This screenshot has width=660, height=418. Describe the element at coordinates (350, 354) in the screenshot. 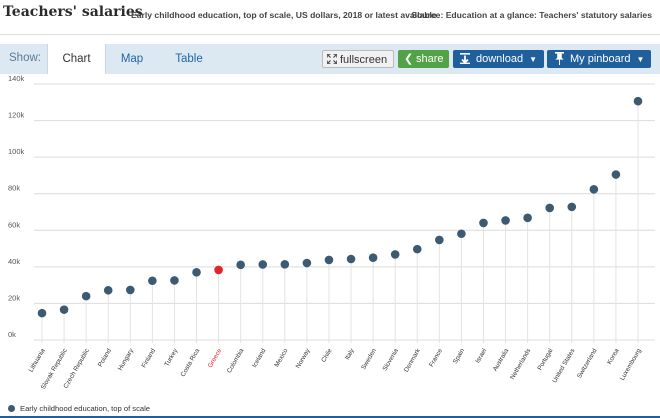

I see `x-tick-label: Italy` at that location.